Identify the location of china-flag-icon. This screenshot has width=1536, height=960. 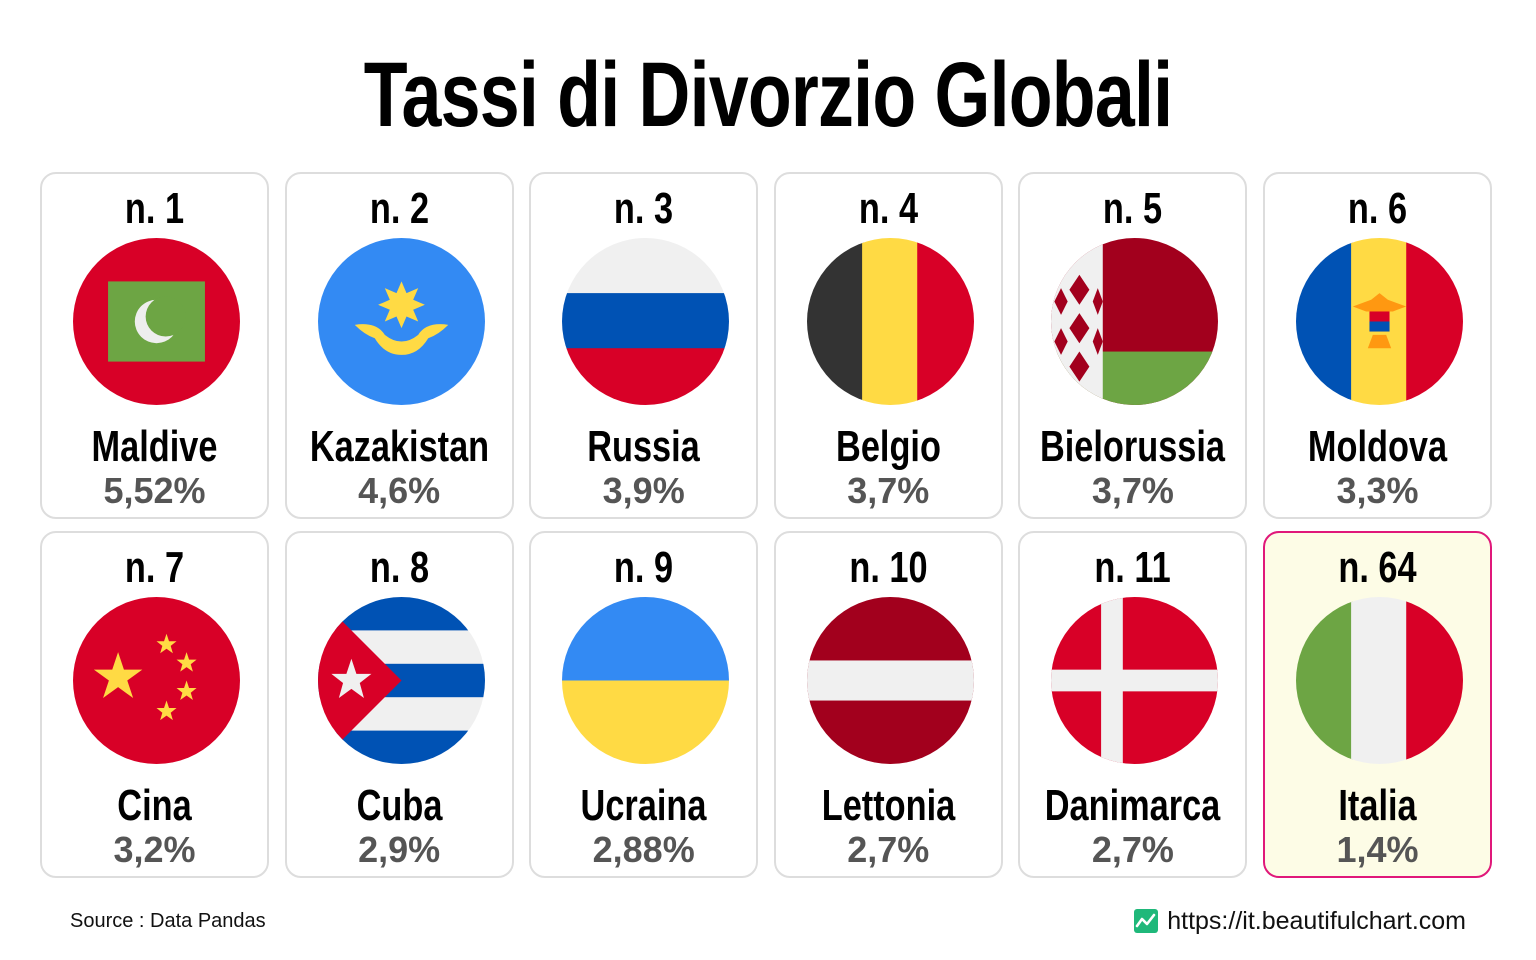
(156, 680).